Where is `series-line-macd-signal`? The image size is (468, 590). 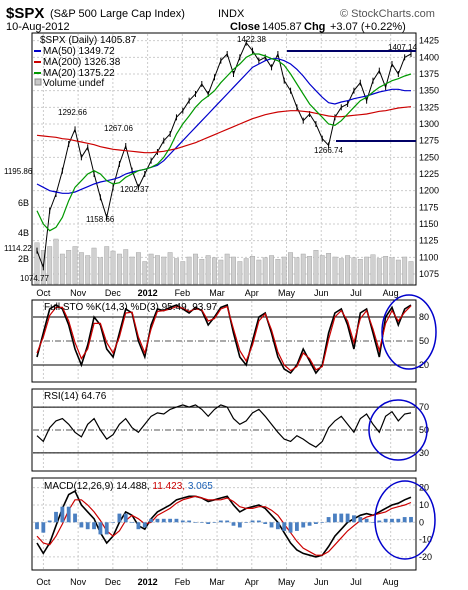
series-line-macd-signal is located at coordinates (224, 525).